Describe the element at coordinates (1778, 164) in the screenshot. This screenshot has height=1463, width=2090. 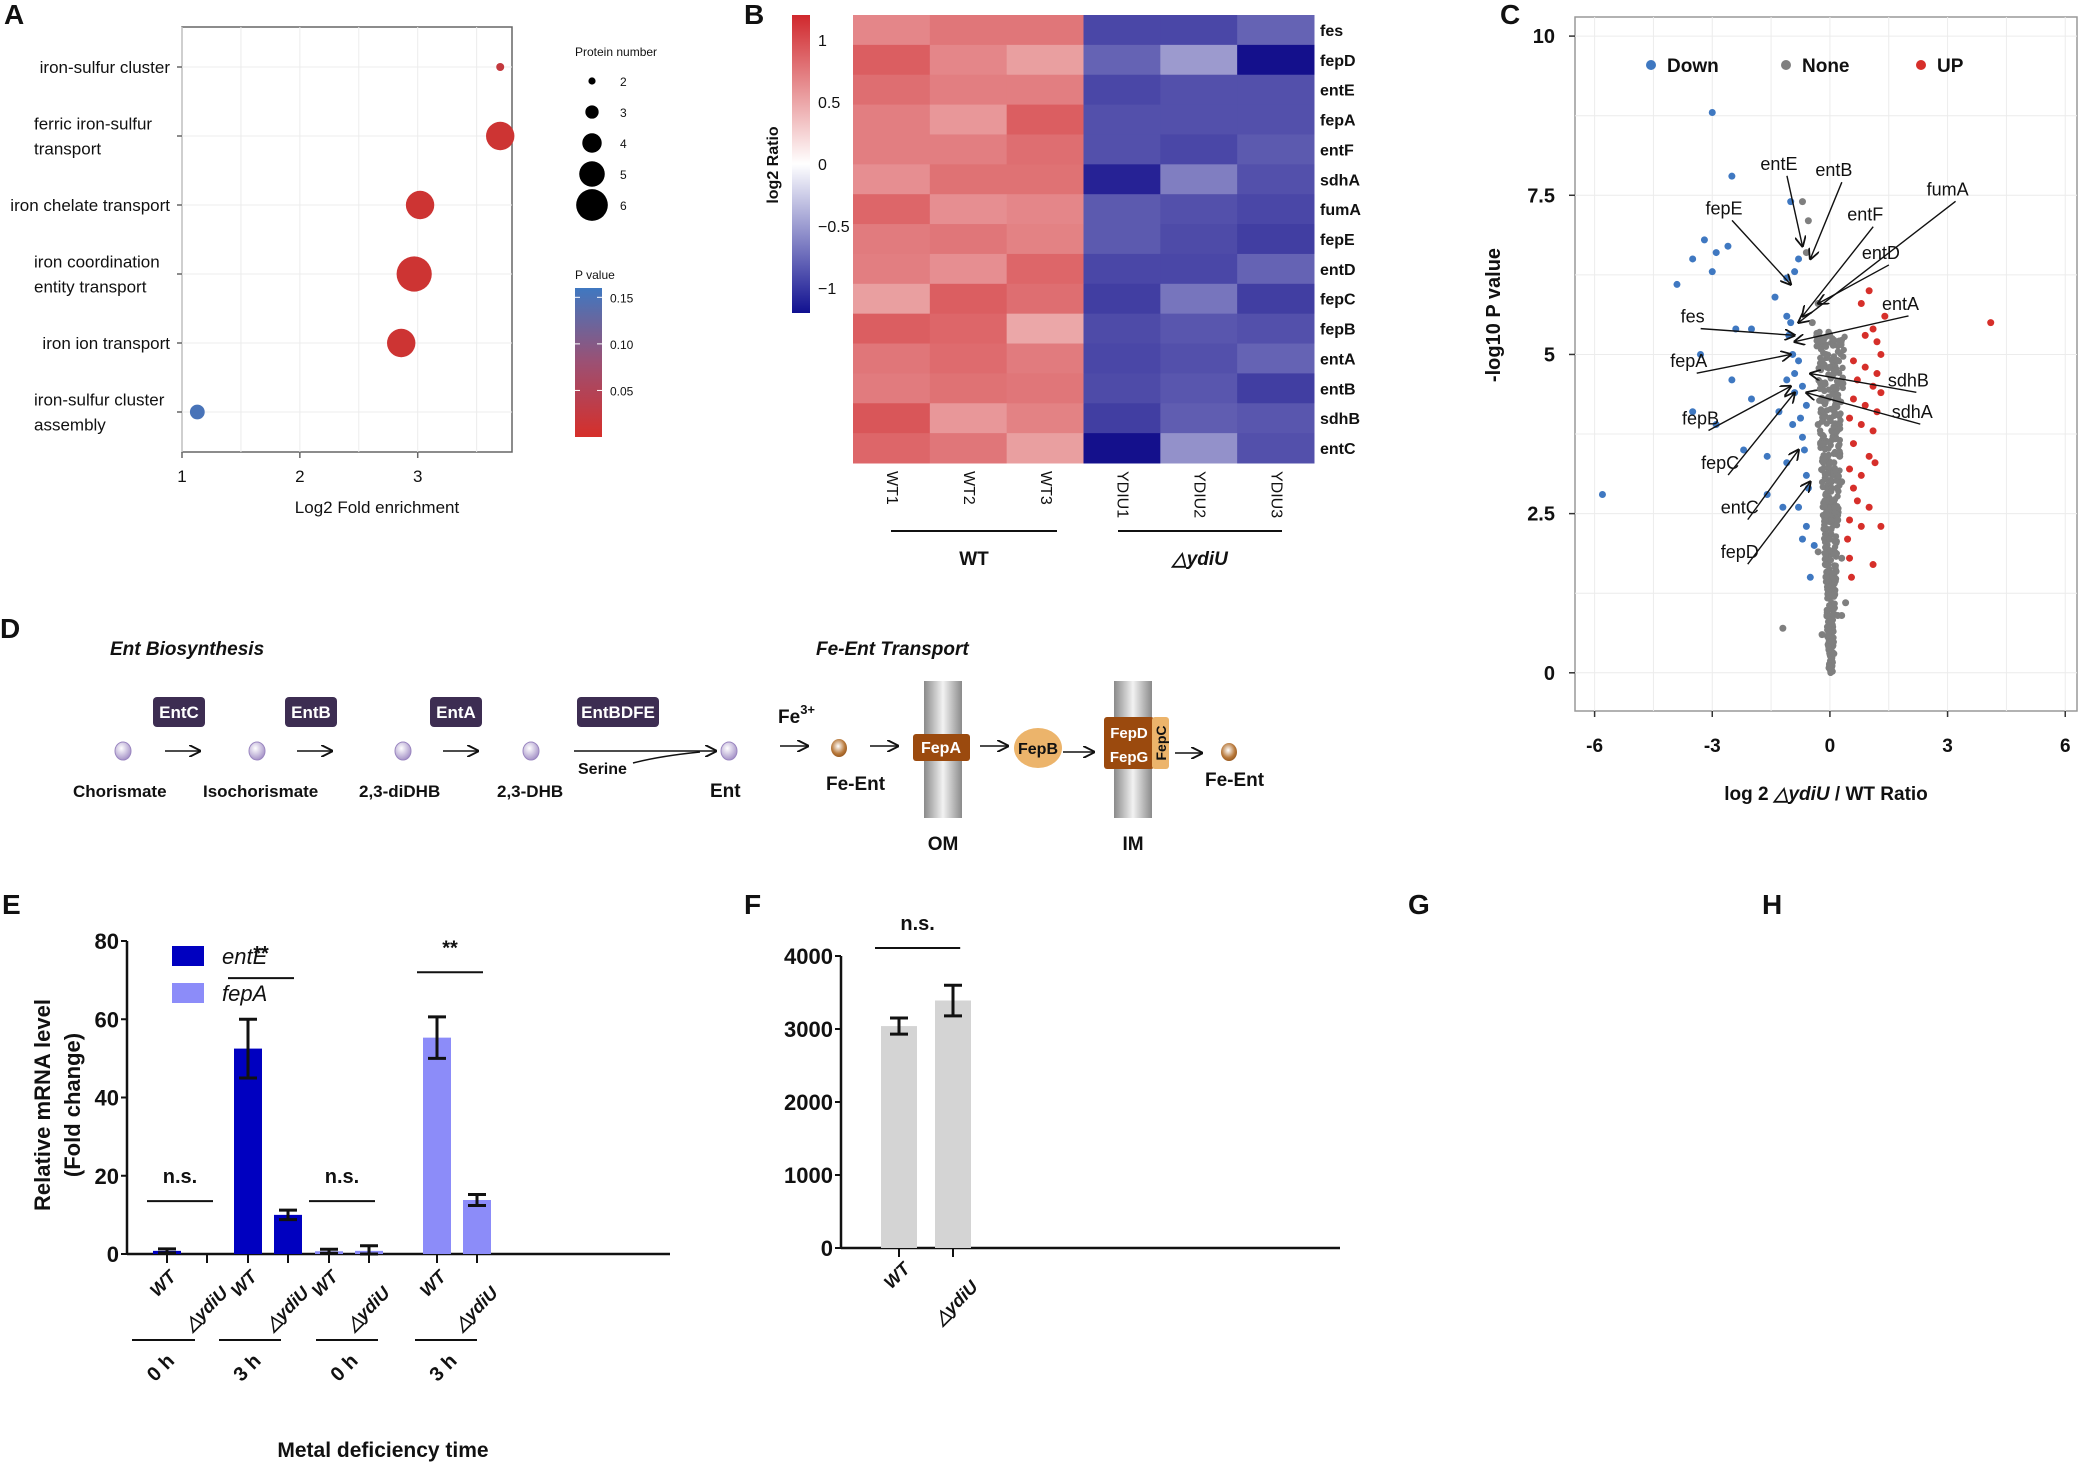
I see `annotation-label: entE` at that location.